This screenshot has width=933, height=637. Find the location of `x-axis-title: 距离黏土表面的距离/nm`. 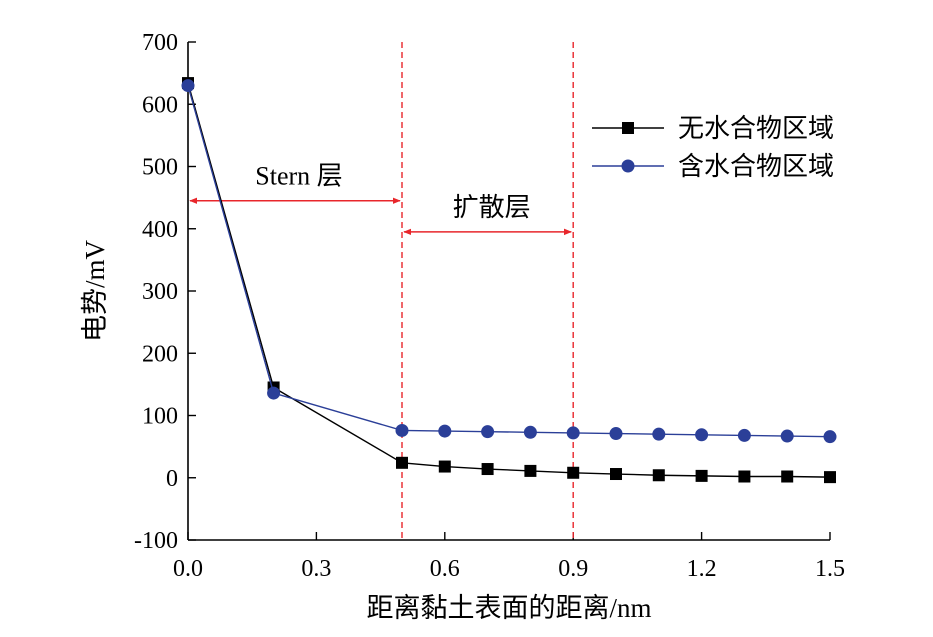

x-axis-title: 距离黏土表面的距离/nm is located at coordinates (508, 608).